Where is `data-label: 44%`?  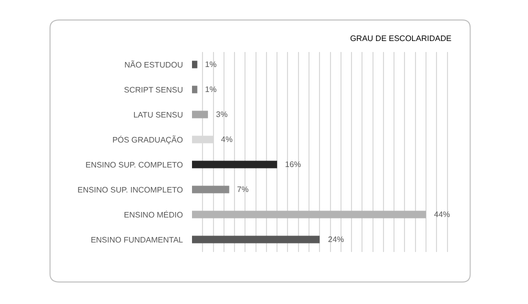 data-label: 44% is located at coordinates (442, 214).